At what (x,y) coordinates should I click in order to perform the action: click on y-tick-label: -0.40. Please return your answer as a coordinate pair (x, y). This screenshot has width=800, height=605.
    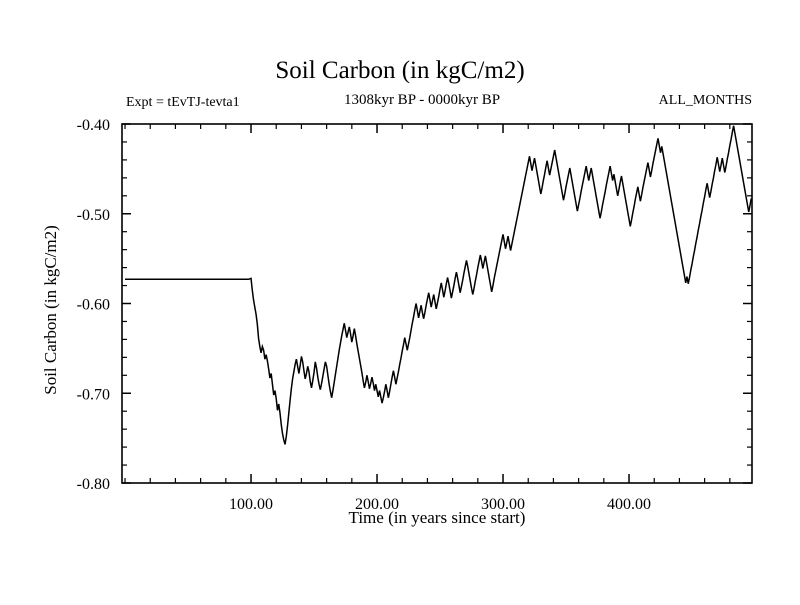
    Looking at the image, I should click on (93, 125).